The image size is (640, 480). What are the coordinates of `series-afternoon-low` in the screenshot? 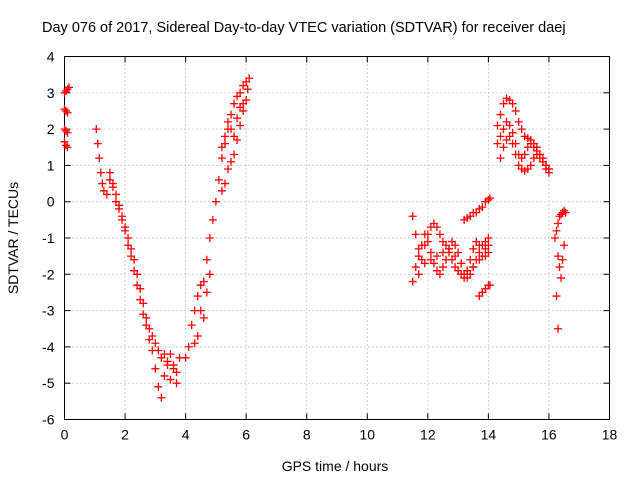 It's located at (484, 291).